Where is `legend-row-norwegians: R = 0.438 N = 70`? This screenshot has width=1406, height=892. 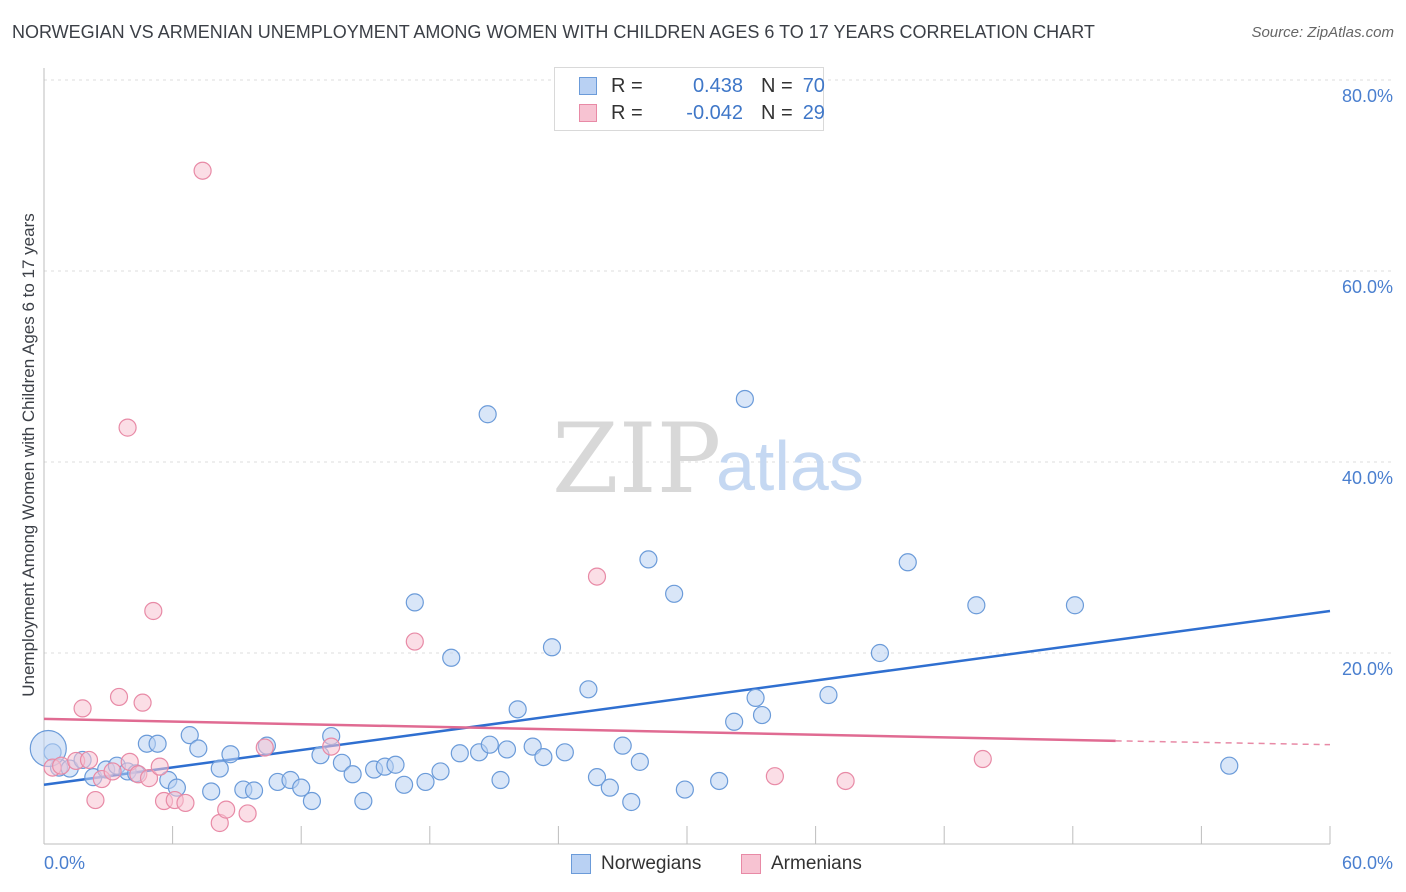
legend-row-norwegians: R = 0.438 N = 70 is located at coordinates (702, 86).